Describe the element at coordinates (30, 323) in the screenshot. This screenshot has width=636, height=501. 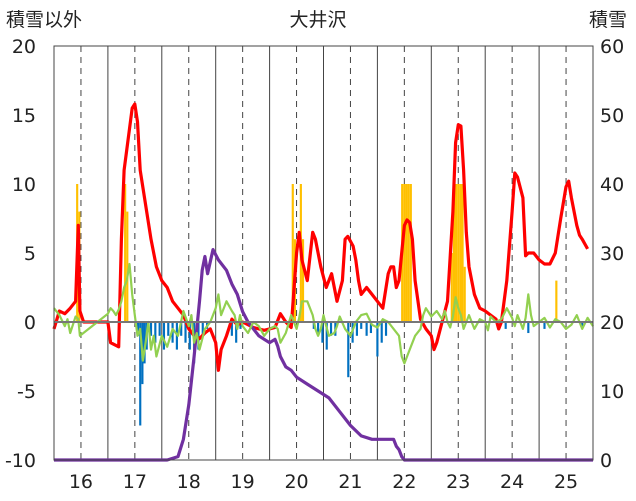
I see `left-tick-label: 0` at that location.